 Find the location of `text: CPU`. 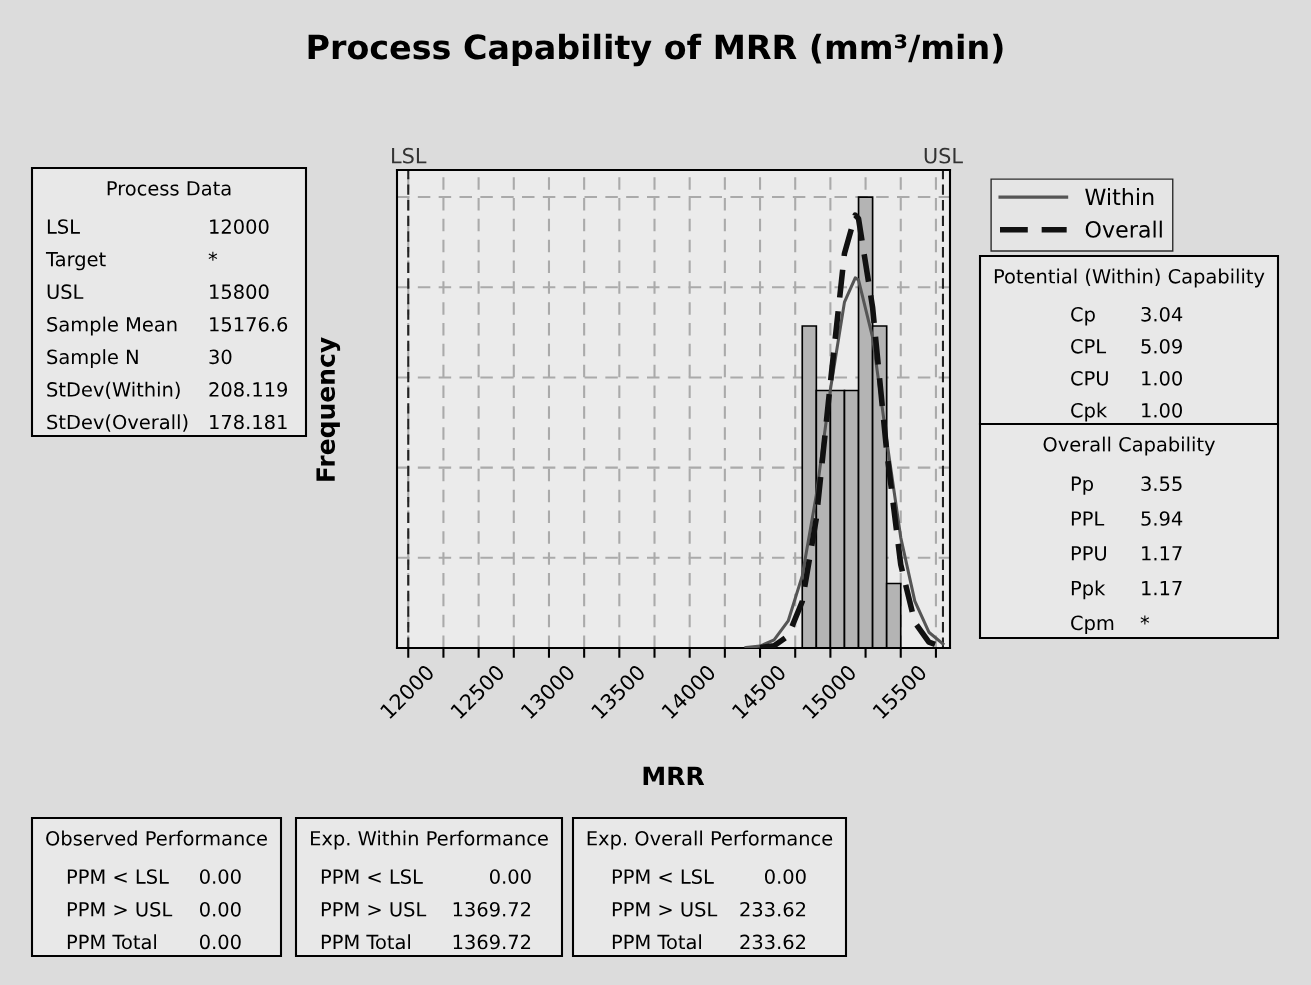

text: CPU is located at coordinates (1089, 378).